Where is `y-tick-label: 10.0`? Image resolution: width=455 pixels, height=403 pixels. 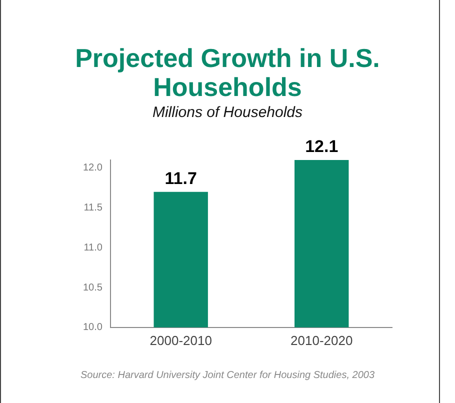
y-tick-label: 10.0 is located at coordinates (92, 328).